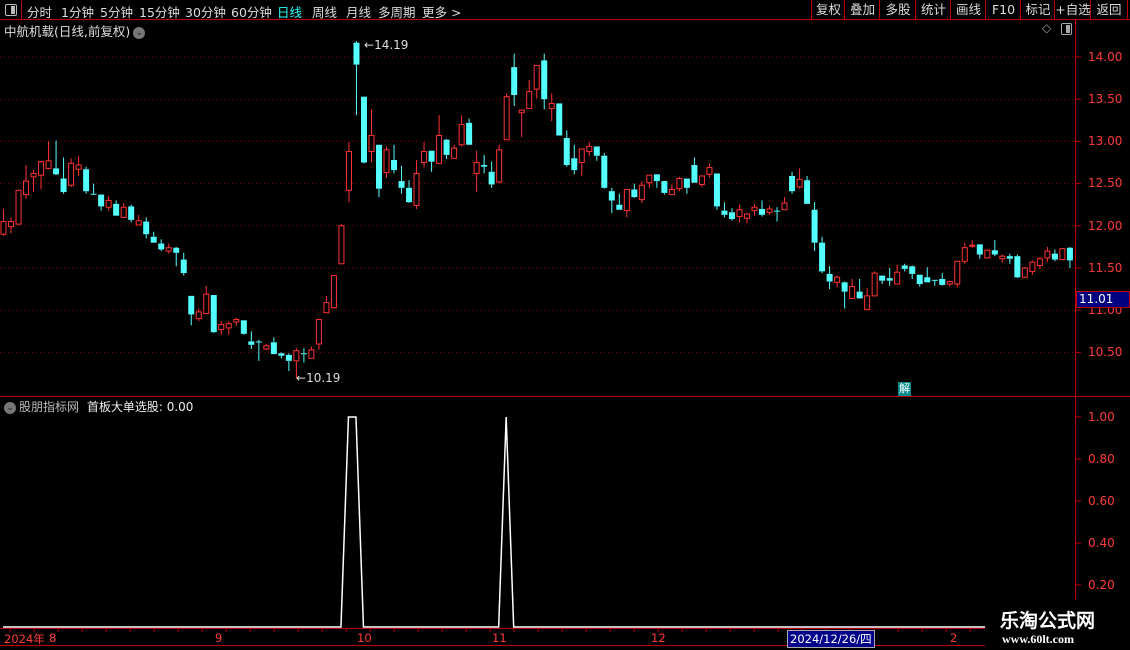 This screenshot has height=650, width=1130. What do you see at coordinates (397, 12) in the screenshot?
I see `period-multi: 多周期` at bounding box center [397, 12].